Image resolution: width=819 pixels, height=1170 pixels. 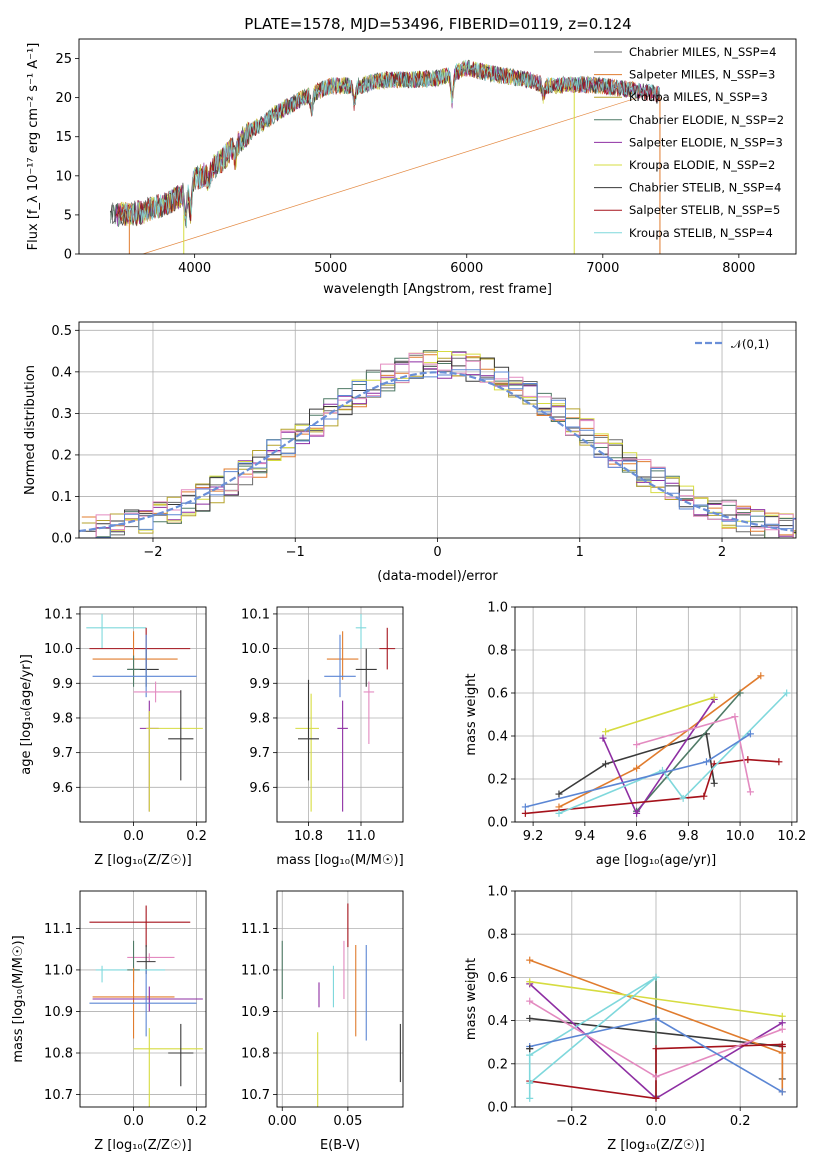 I want to click on y-tick-label: 15, so click(x=63, y=137).